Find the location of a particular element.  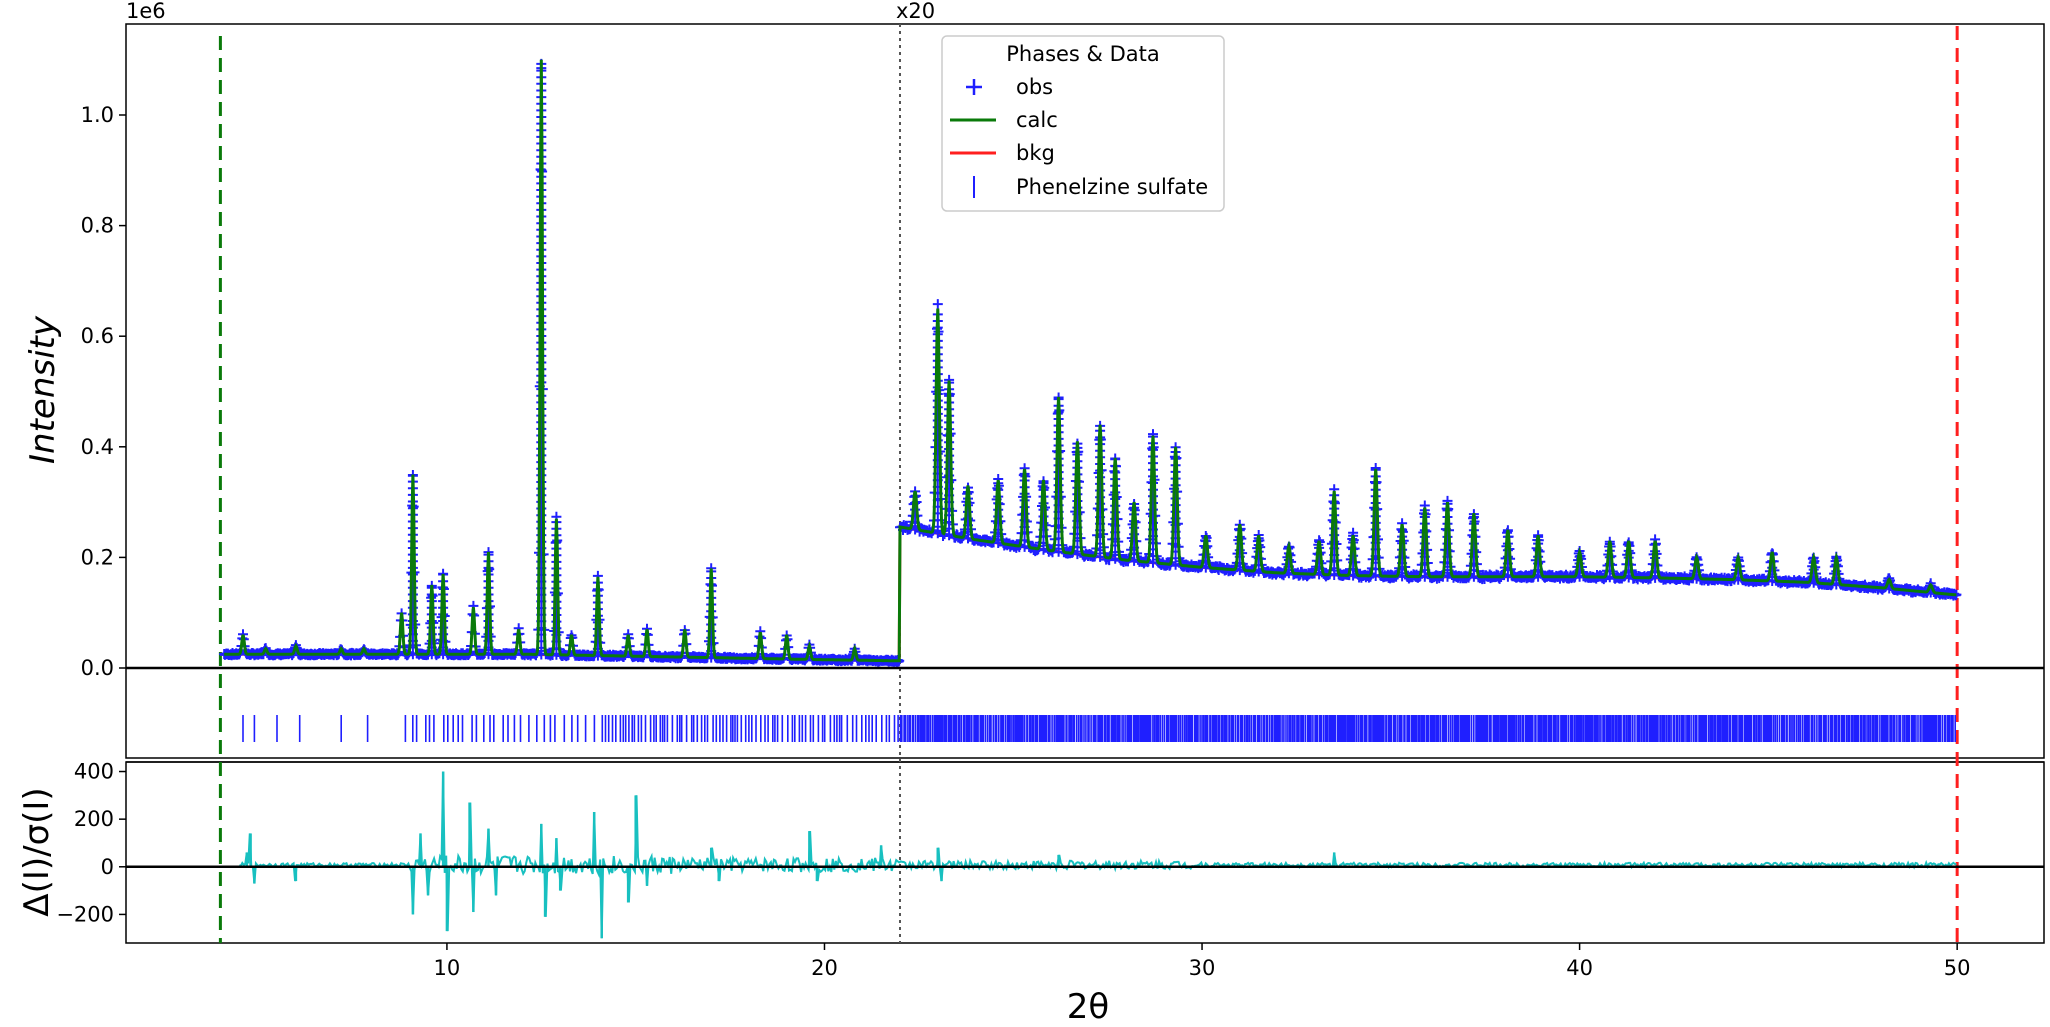

legend-obs-label: obs is located at coordinates (1034, 87).